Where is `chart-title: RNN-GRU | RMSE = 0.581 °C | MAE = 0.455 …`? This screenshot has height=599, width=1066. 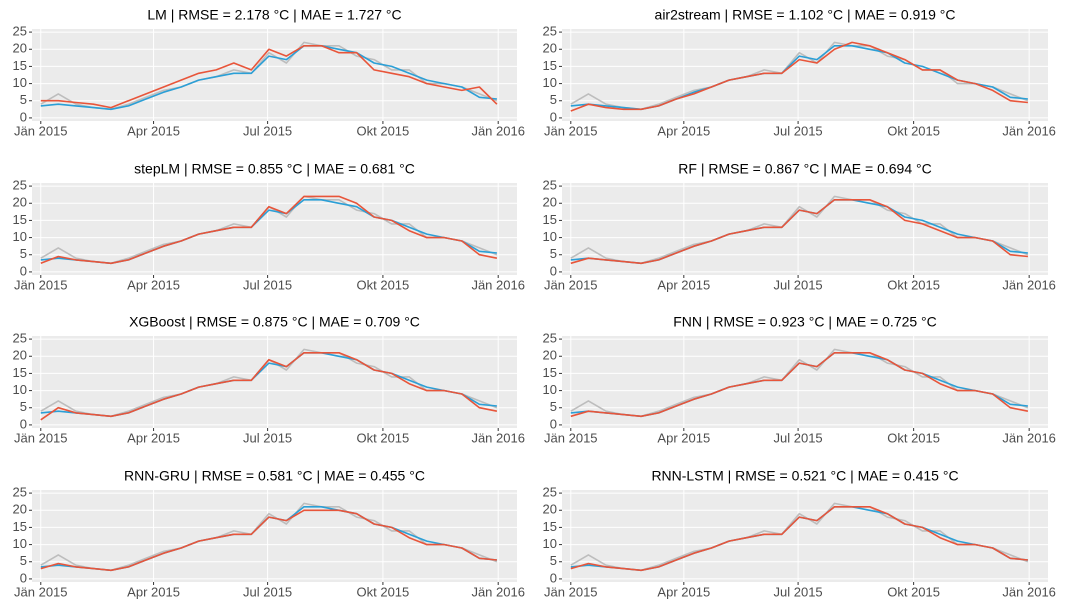 chart-title: RNN-GRU | RMSE = 0.581 °C | MAE = 0.455 … is located at coordinates (274, 476).